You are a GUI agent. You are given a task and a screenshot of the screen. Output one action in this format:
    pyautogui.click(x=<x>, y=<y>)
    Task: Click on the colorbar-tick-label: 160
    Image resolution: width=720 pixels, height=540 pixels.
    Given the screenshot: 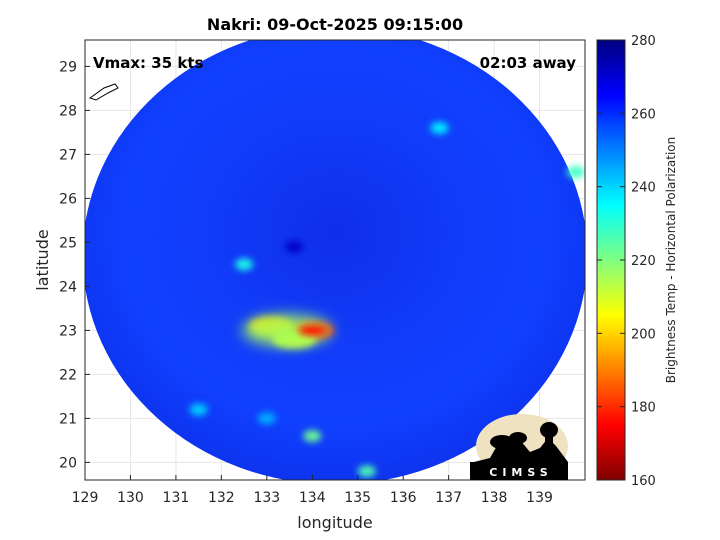 What is the action you would take?
    pyautogui.click(x=643, y=481)
    